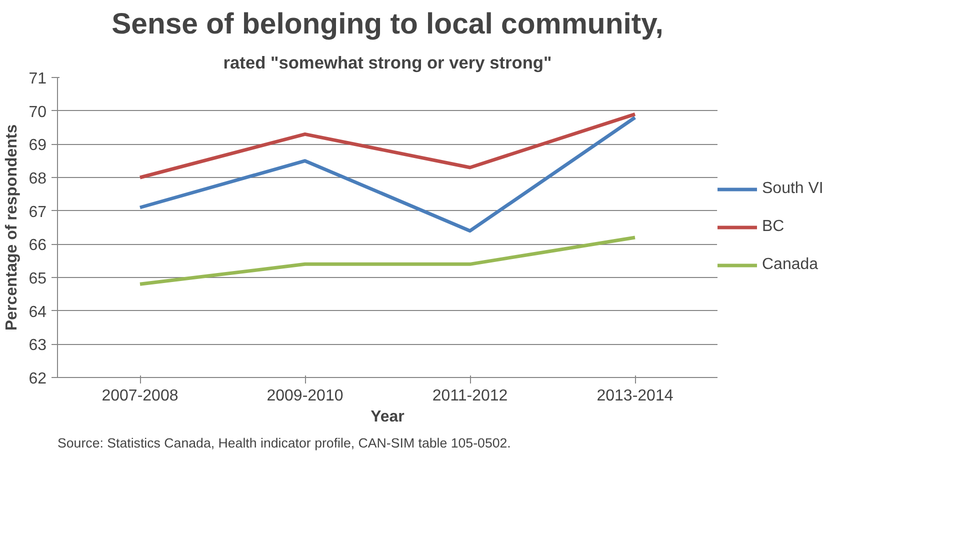 This screenshot has width=976, height=538. What do you see at coordinates (140, 396) in the screenshot?
I see `x-tick-label: 2007-2008` at bounding box center [140, 396].